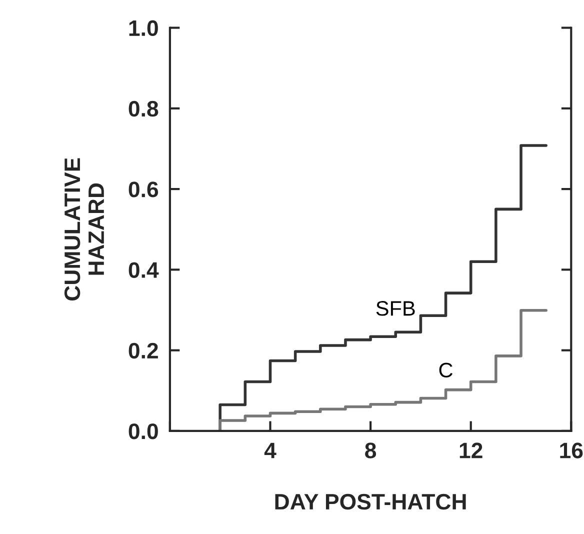 The width and height of the screenshot is (584, 534). I want to click on x-tick-label: 12, so click(471, 450).